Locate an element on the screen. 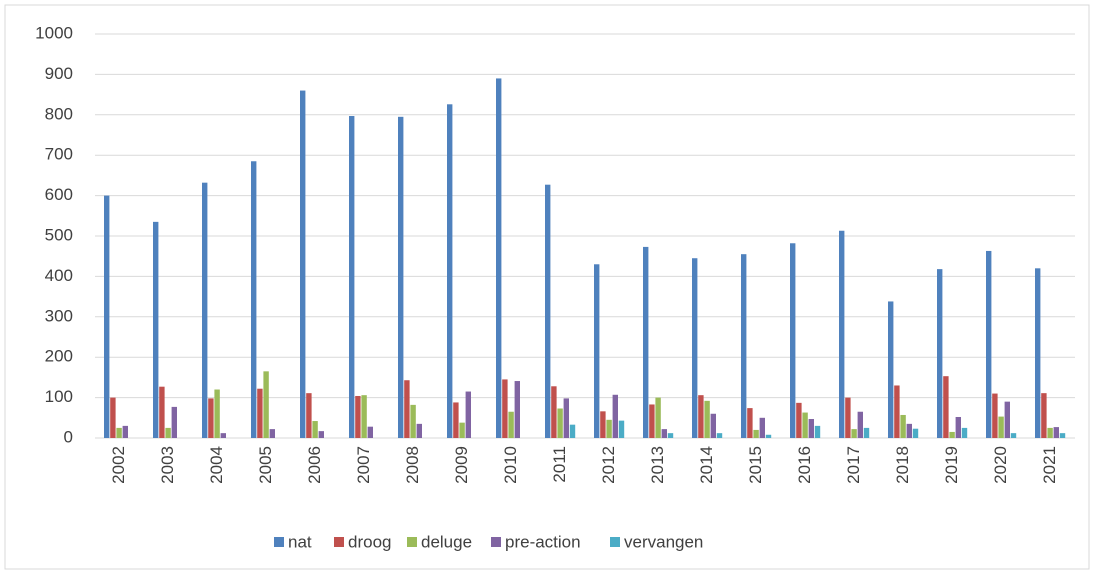 The height and width of the screenshot is (580, 1095). y-tick-label: 200 is located at coordinates (59, 356).